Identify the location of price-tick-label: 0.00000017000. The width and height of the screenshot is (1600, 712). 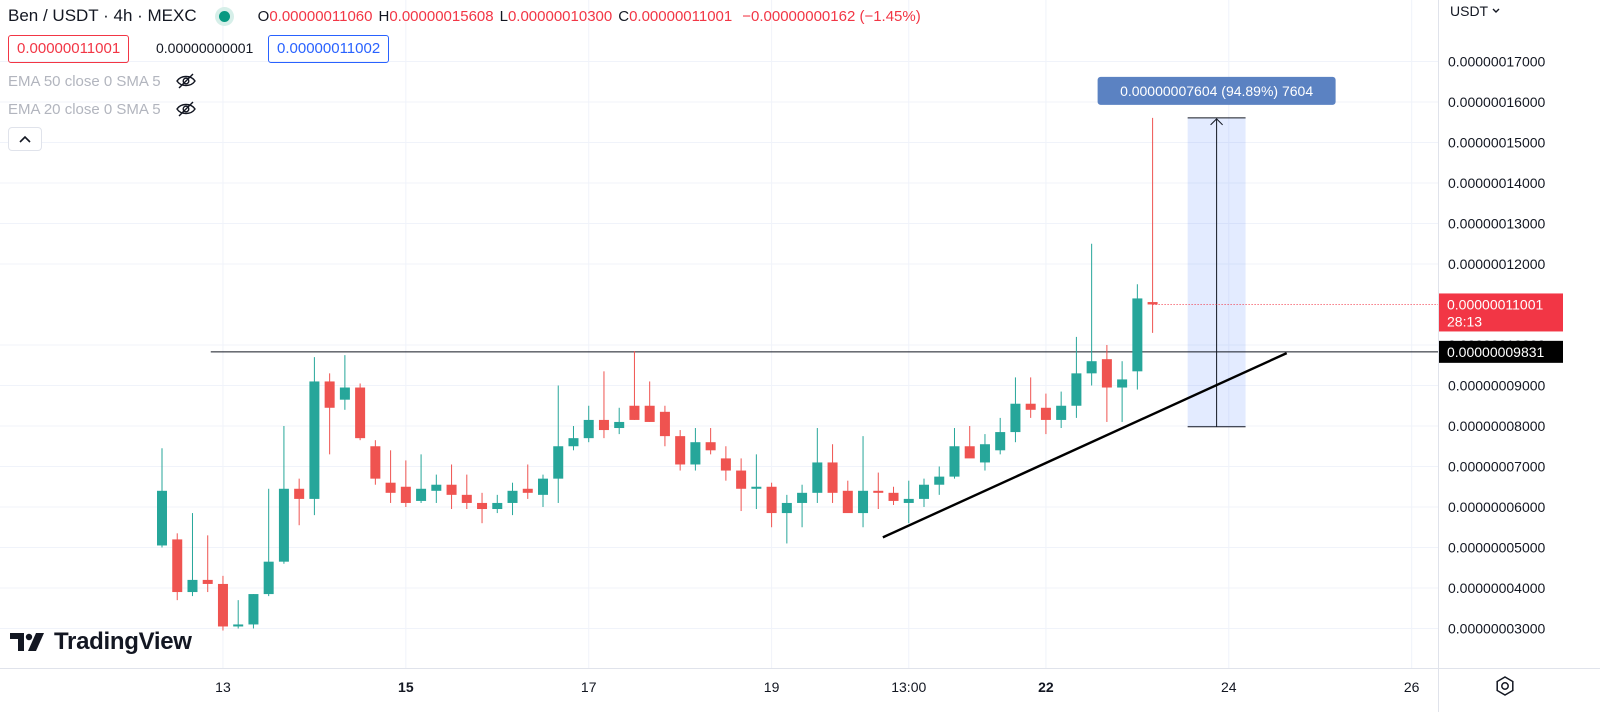
(1497, 62).